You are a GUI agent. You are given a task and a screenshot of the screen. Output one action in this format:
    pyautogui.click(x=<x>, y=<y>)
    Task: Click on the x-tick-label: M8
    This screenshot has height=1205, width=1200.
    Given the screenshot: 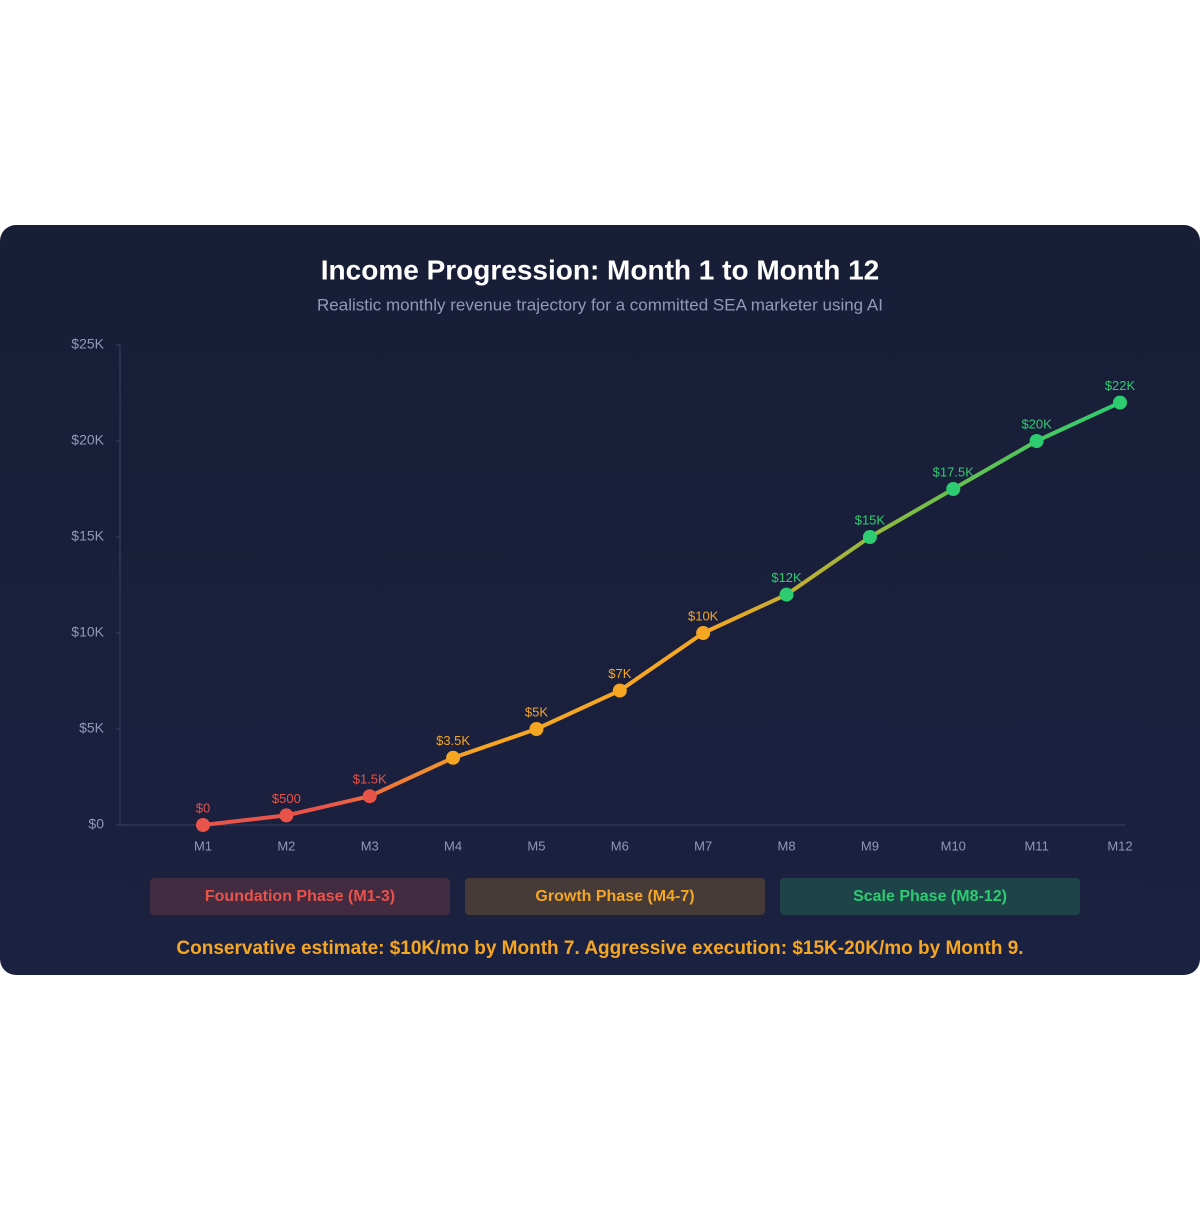 What is the action you would take?
    pyautogui.click(x=787, y=845)
    